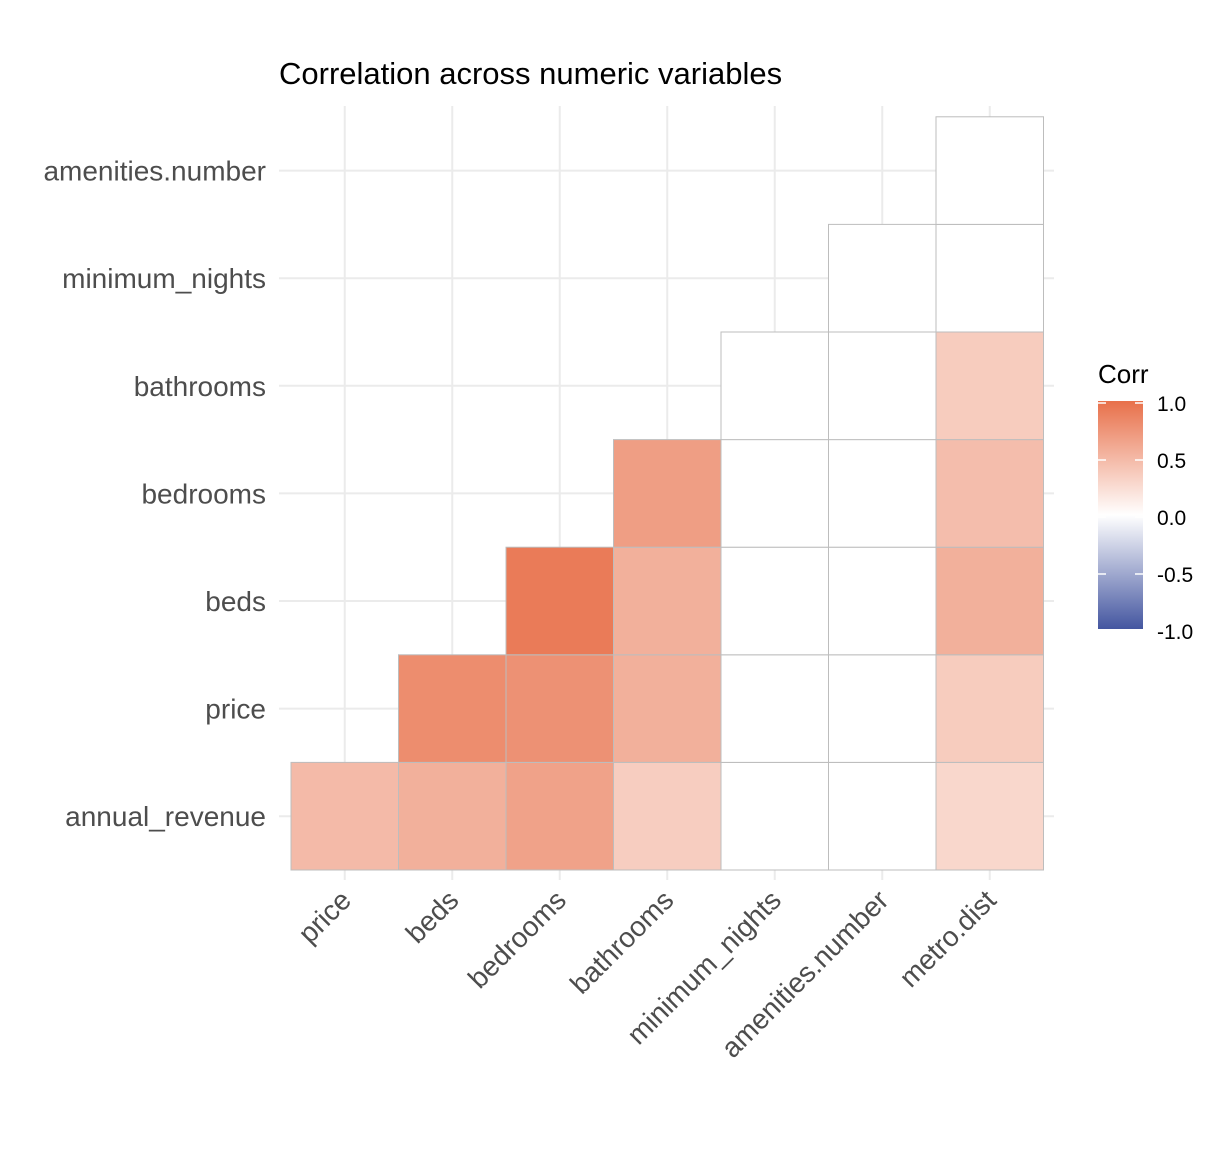  What do you see at coordinates (1145, 501) in the screenshot?
I see `color-legend: Corr 1.0 0.5 0.0 -0.5 -1.0` at bounding box center [1145, 501].